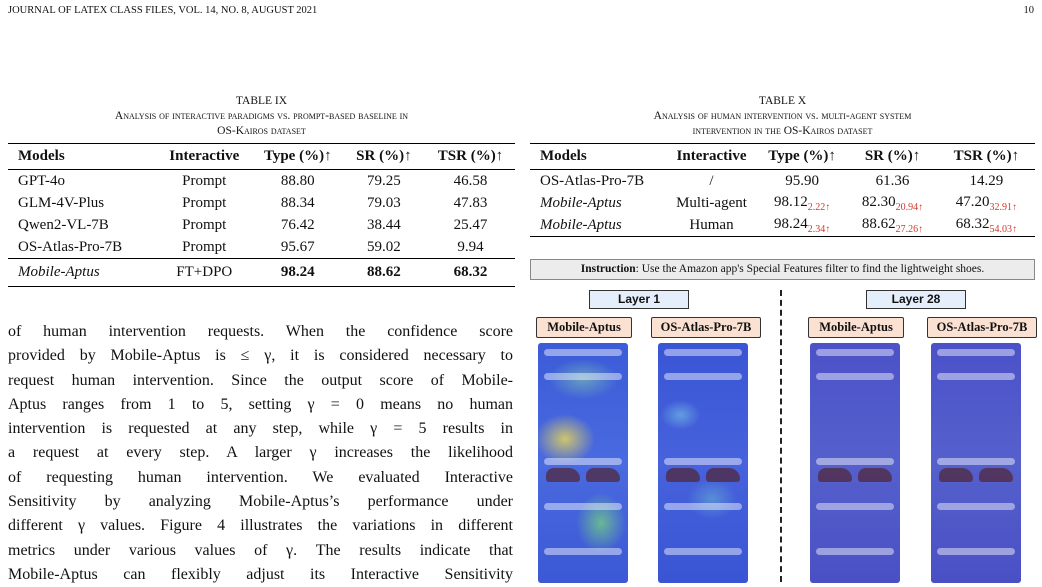 The height and width of the screenshot is (587, 1042). Describe the element at coordinates (470, 225) in the screenshot. I see `table-cell: 25.47` at that location.